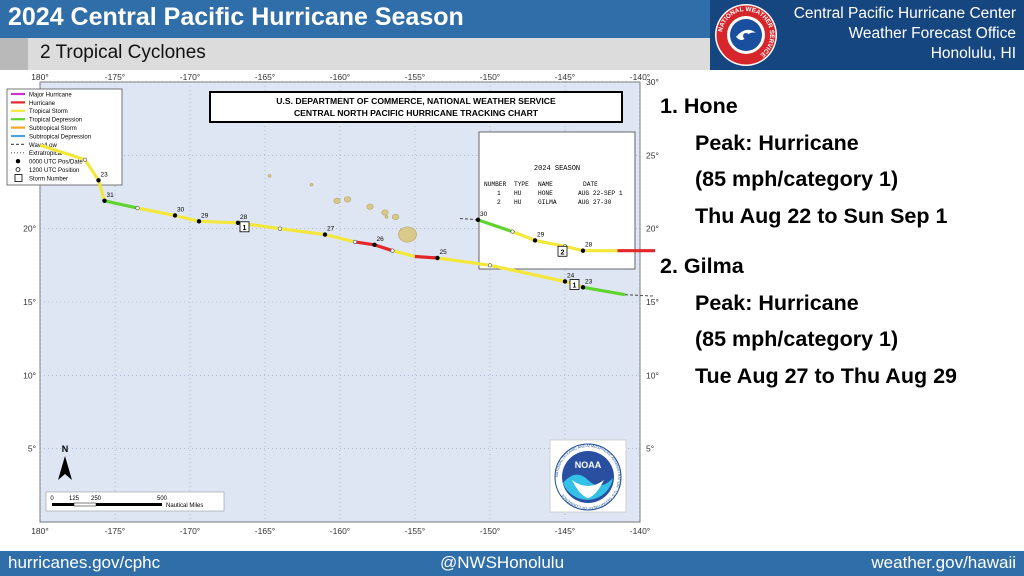 The width and height of the screenshot is (1024, 576). Describe the element at coordinates (115, 531) in the screenshot. I see `lon-tick-label-bottom: -175°` at that location.